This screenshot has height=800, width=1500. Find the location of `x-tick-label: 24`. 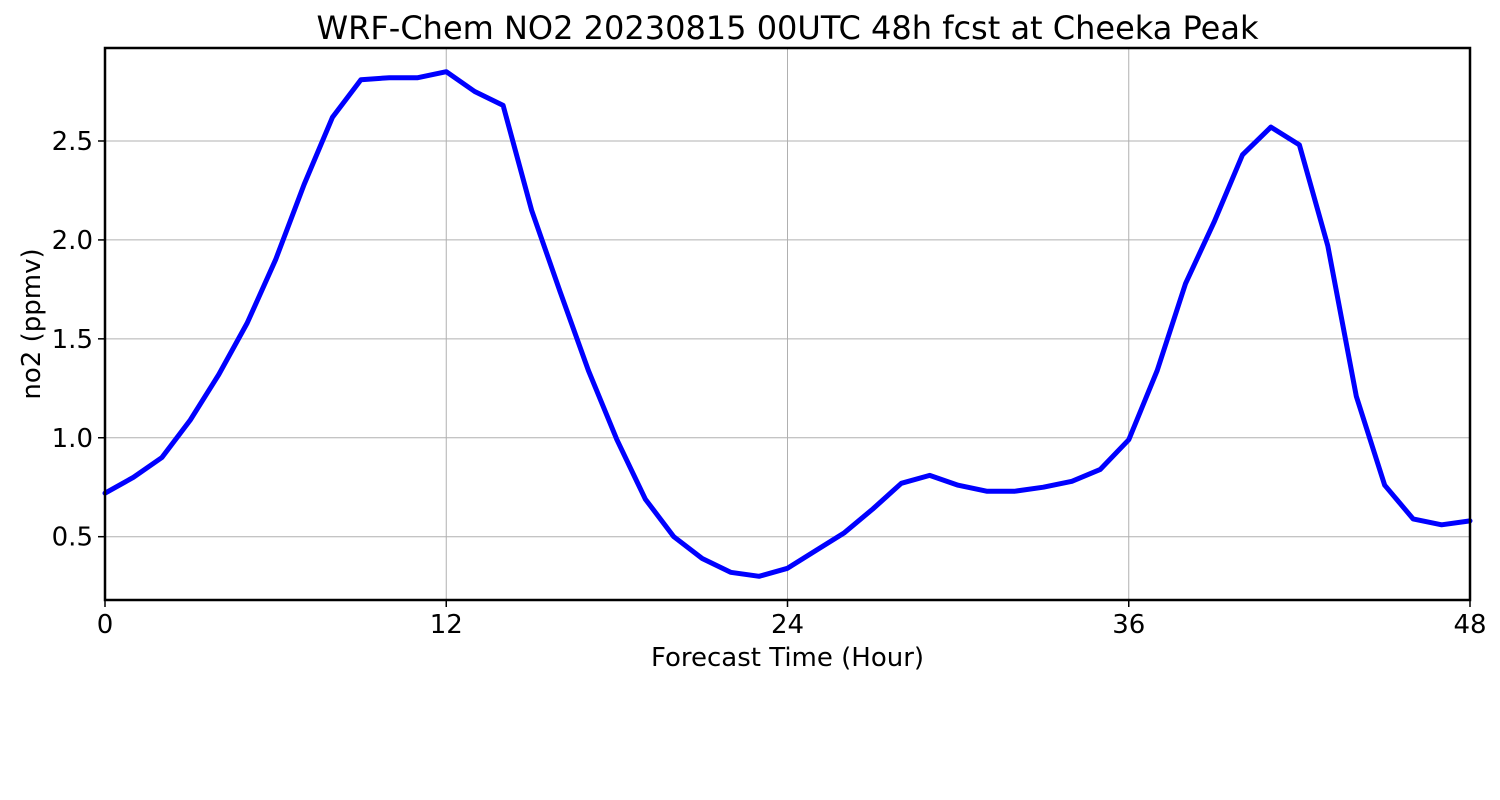

x-tick-label: 24 is located at coordinates (787, 625).